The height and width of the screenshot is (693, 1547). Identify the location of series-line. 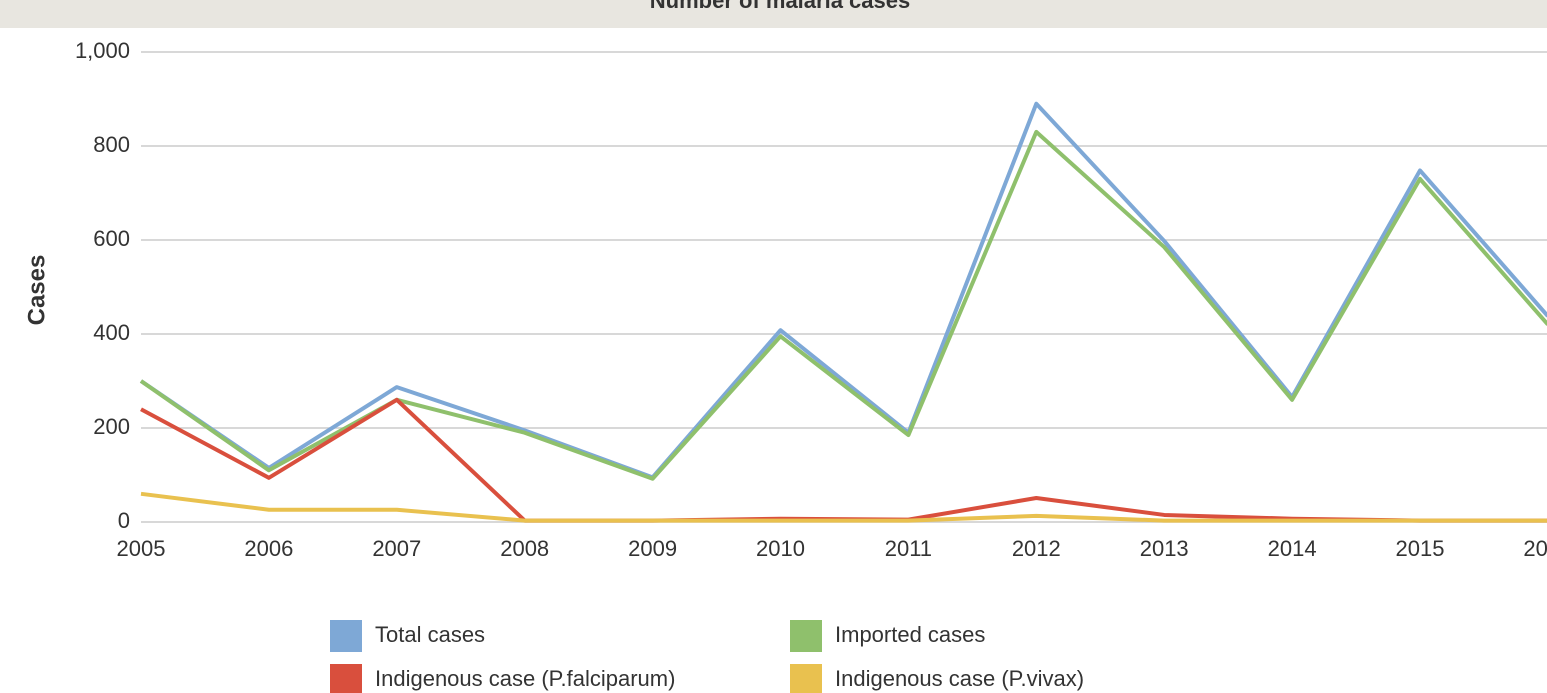
(843, 507).